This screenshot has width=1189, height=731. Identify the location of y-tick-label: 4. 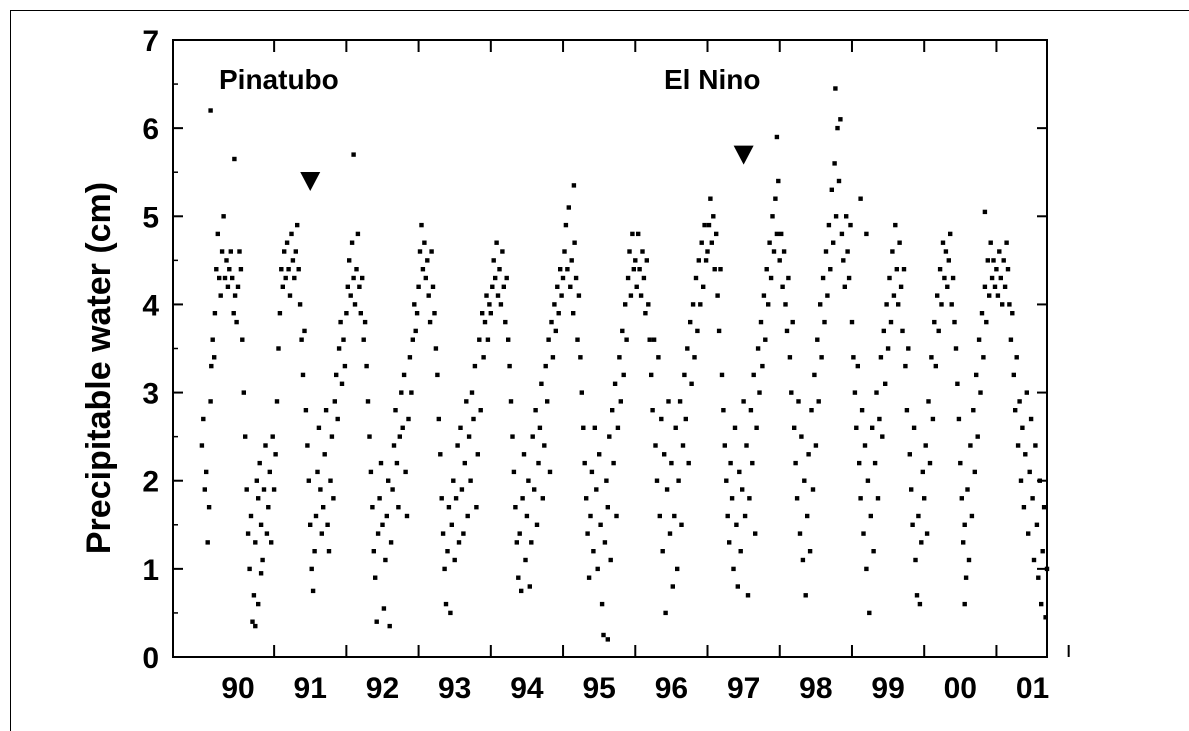
(150, 305).